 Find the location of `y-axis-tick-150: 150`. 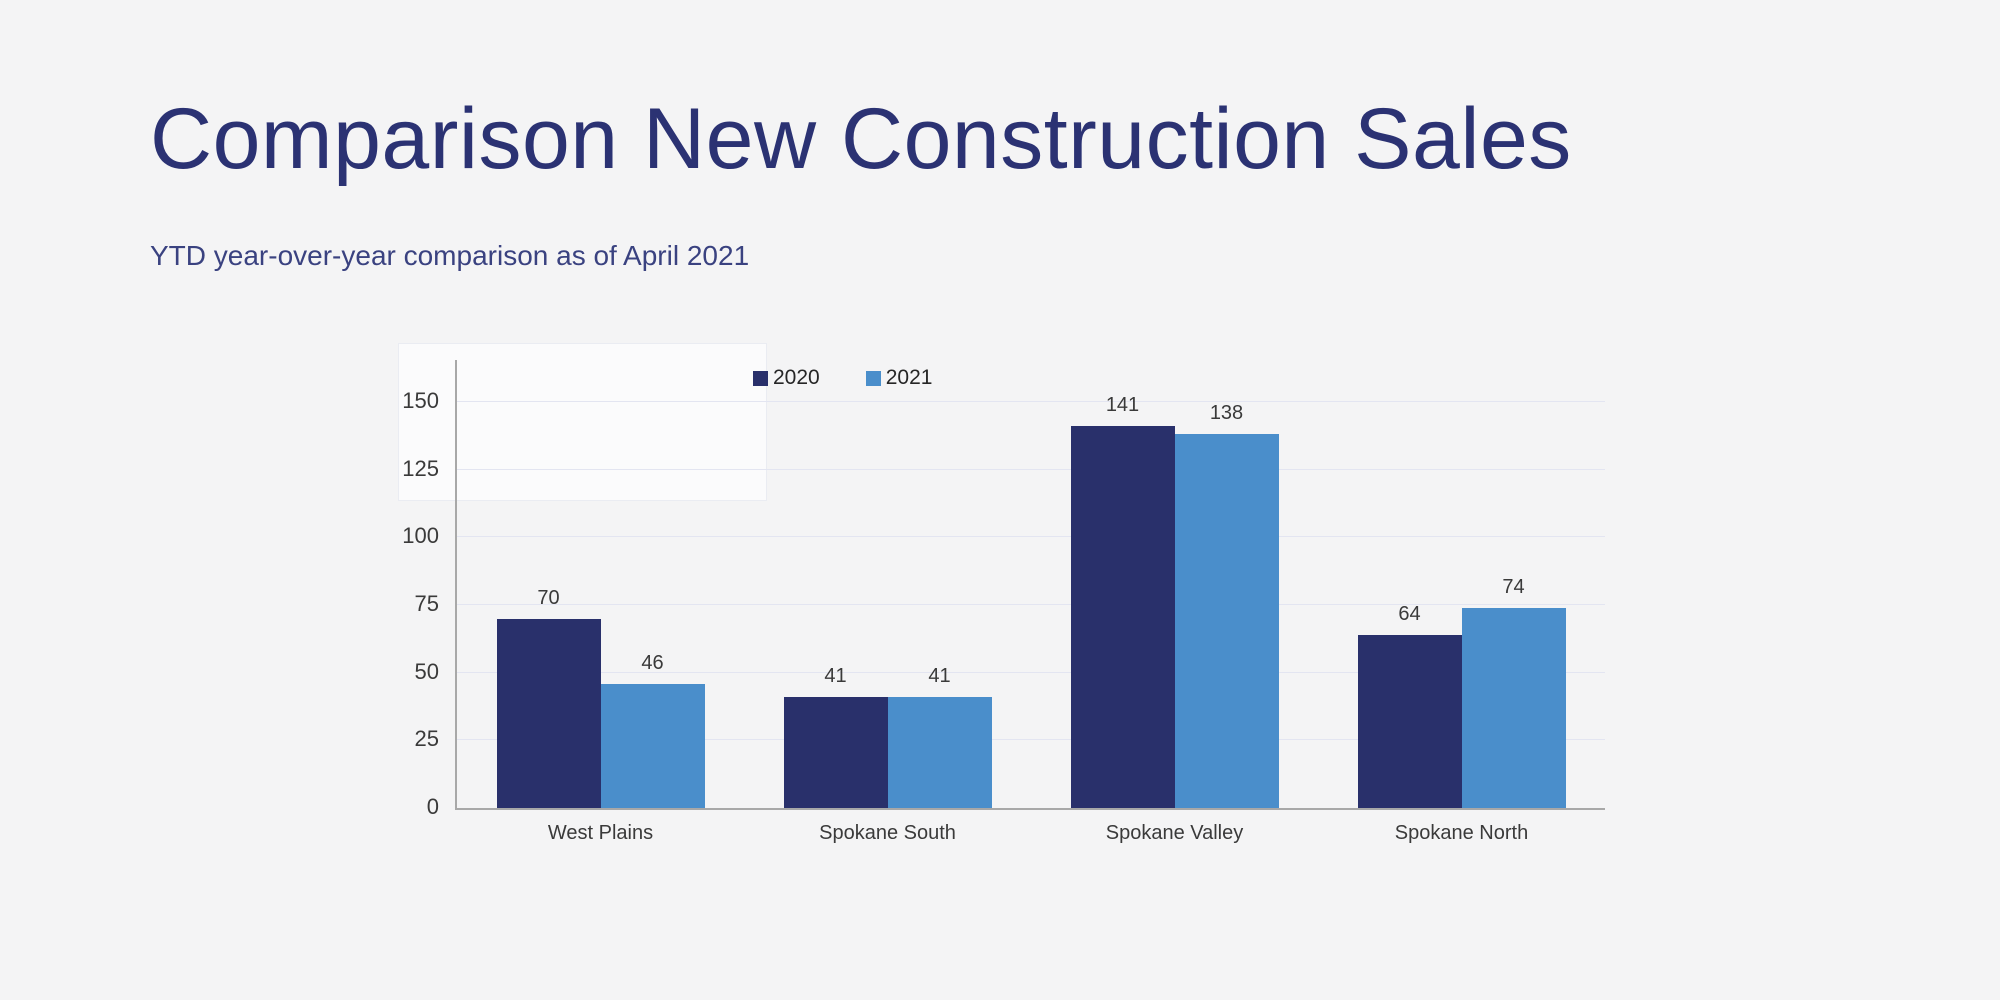

y-axis-tick-150: 150 is located at coordinates (420, 400).